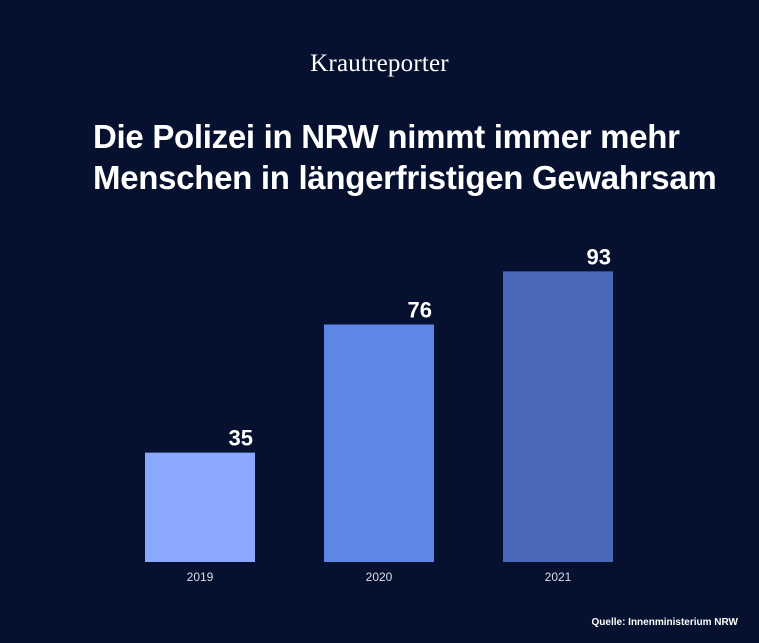 This screenshot has height=643, width=759. Describe the element at coordinates (379, 63) in the screenshot. I see `brand-logo: Krautreporter` at that location.